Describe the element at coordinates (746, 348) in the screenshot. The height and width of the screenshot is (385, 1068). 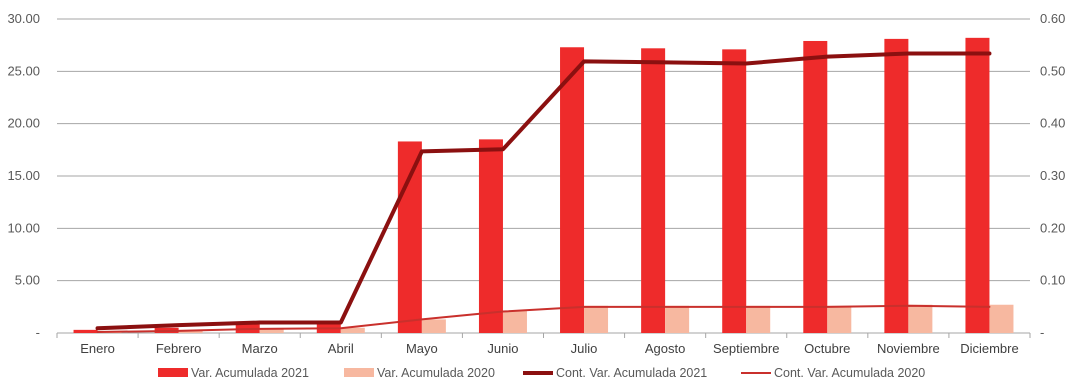
I see `x-tick-label: Septiembre` at that location.